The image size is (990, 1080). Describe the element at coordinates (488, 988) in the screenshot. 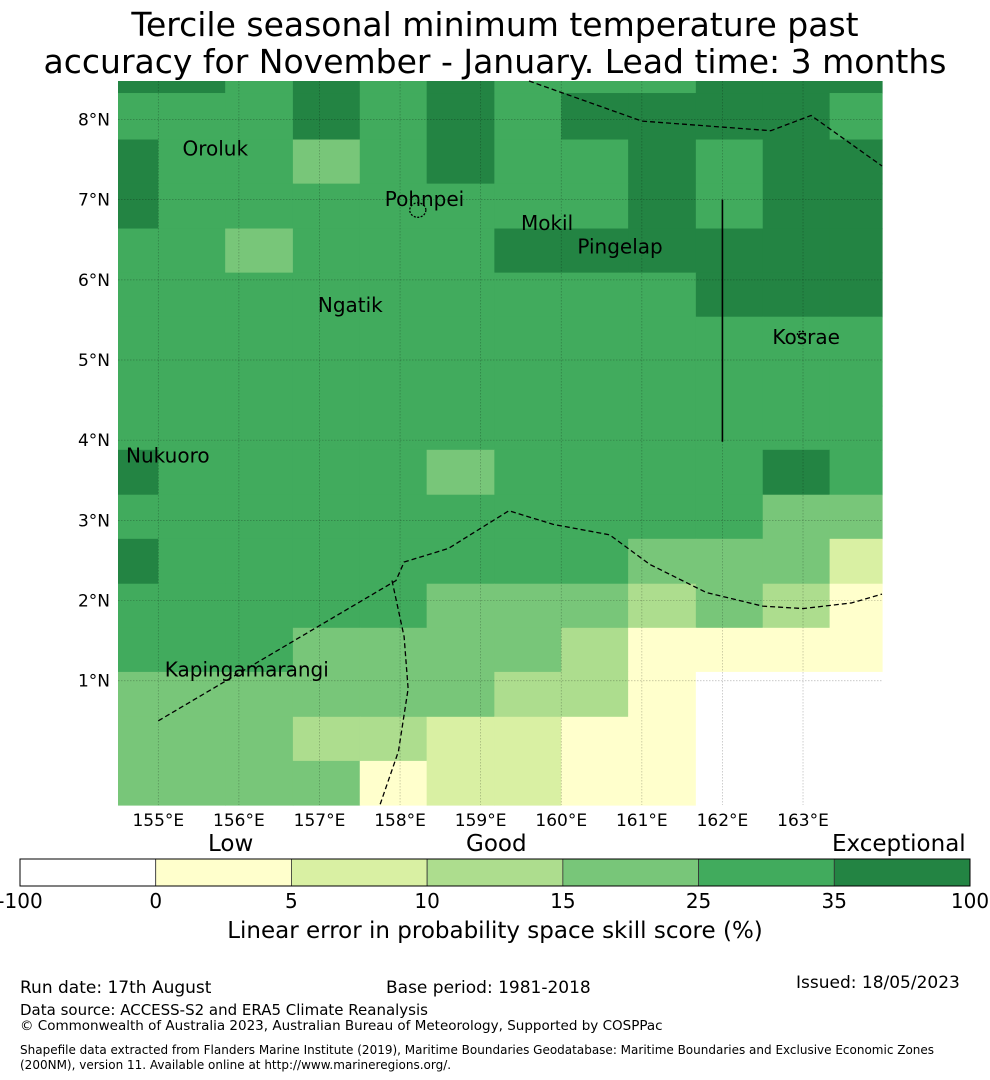

I see `base-period: Base period: 1981-2018` at that location.